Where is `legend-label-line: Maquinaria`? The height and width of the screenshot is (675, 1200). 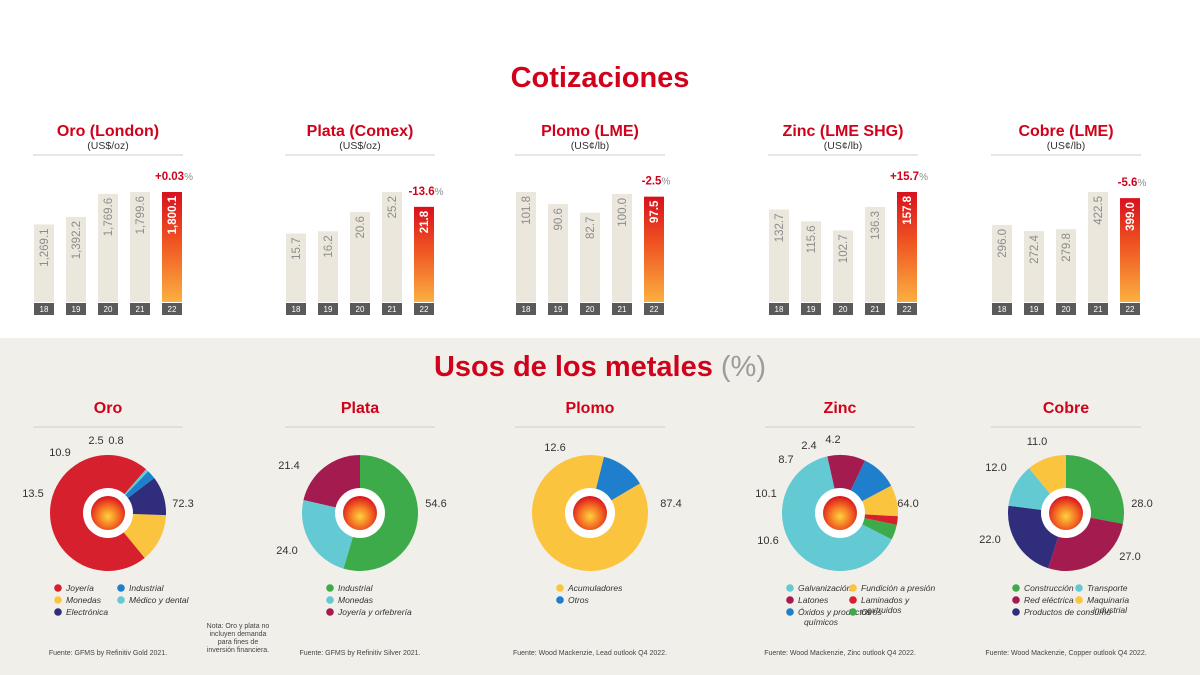
legend-label-line: Maquinaria is located at coordinates (1108, 600).